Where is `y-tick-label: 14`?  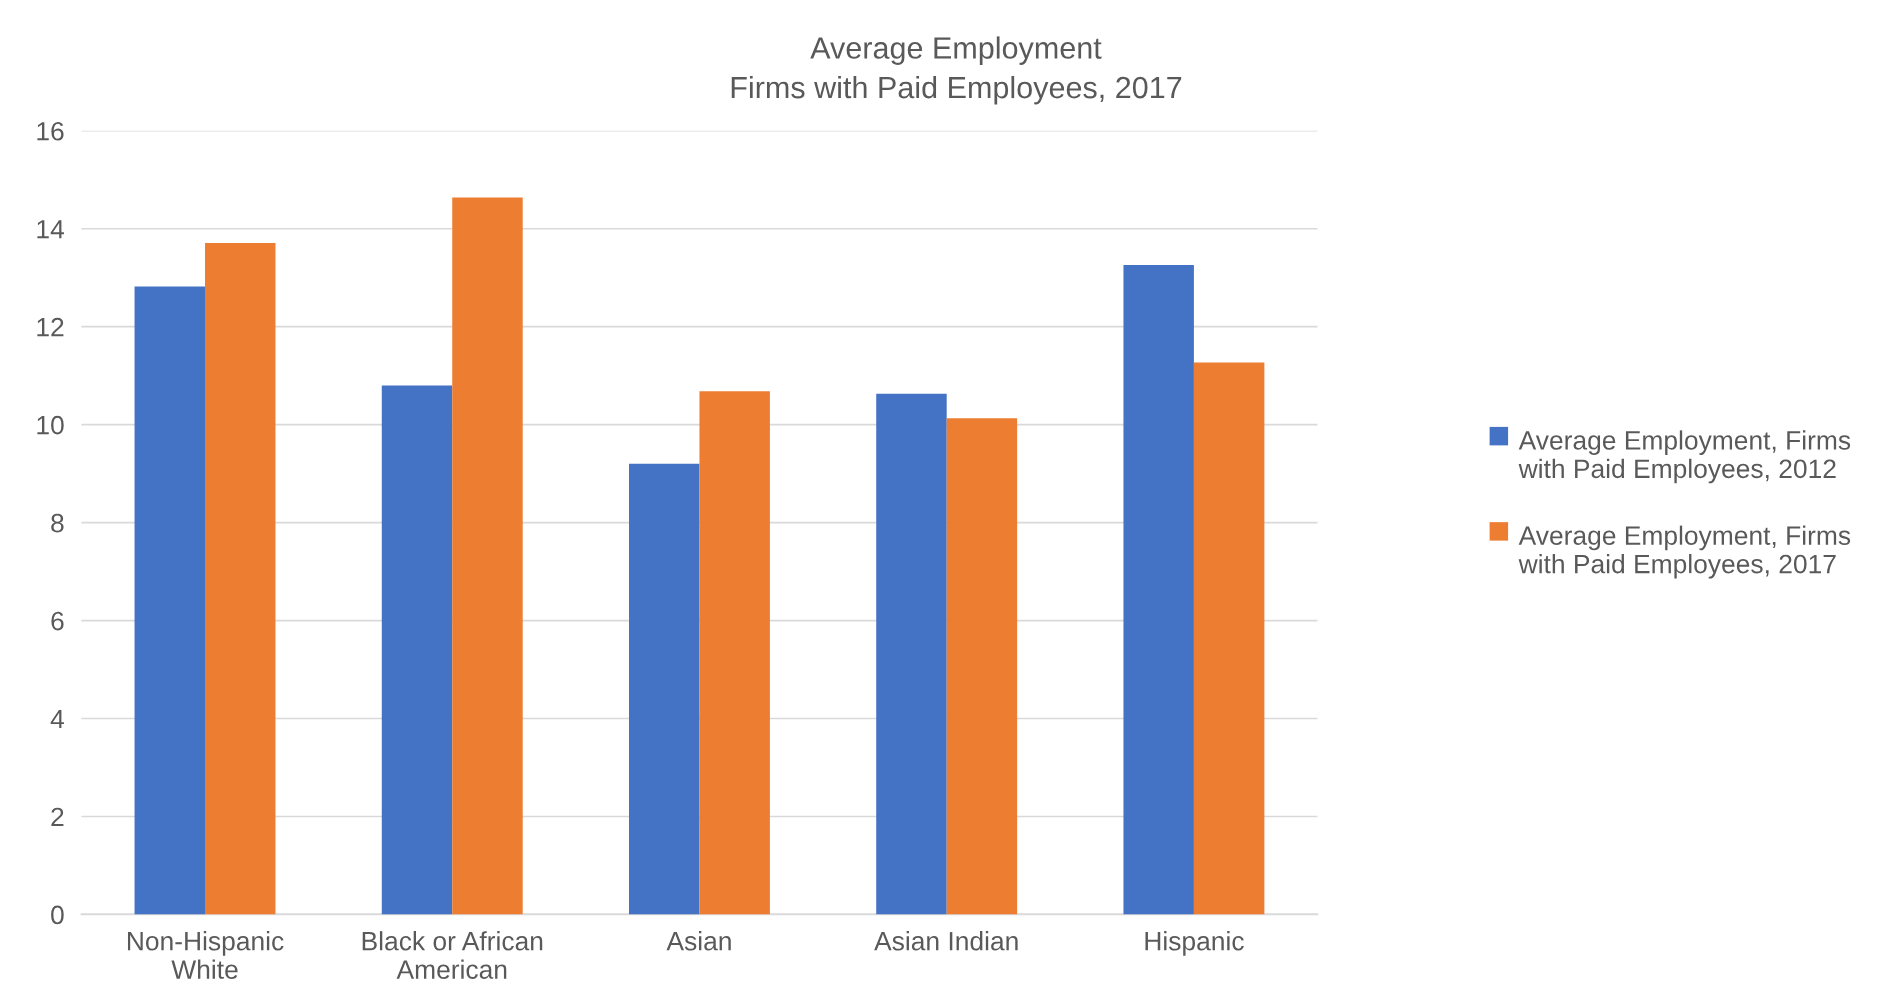 y-tick-label: 14 is located at coordinates (50, 229).